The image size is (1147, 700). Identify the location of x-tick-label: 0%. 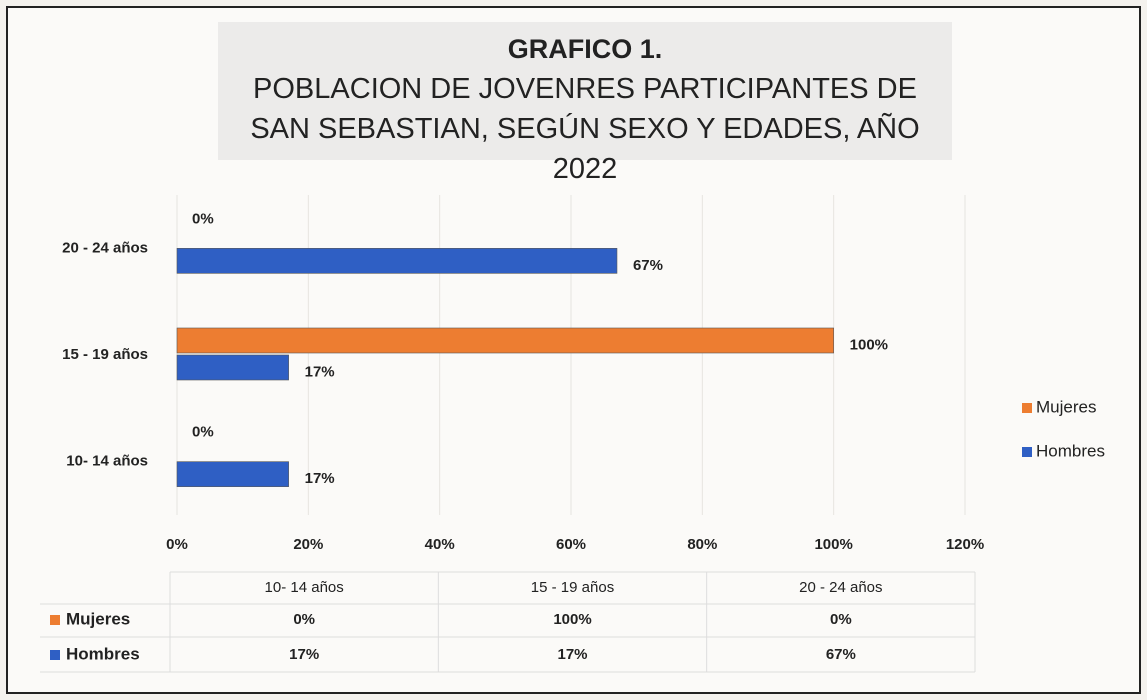
(177, 544).